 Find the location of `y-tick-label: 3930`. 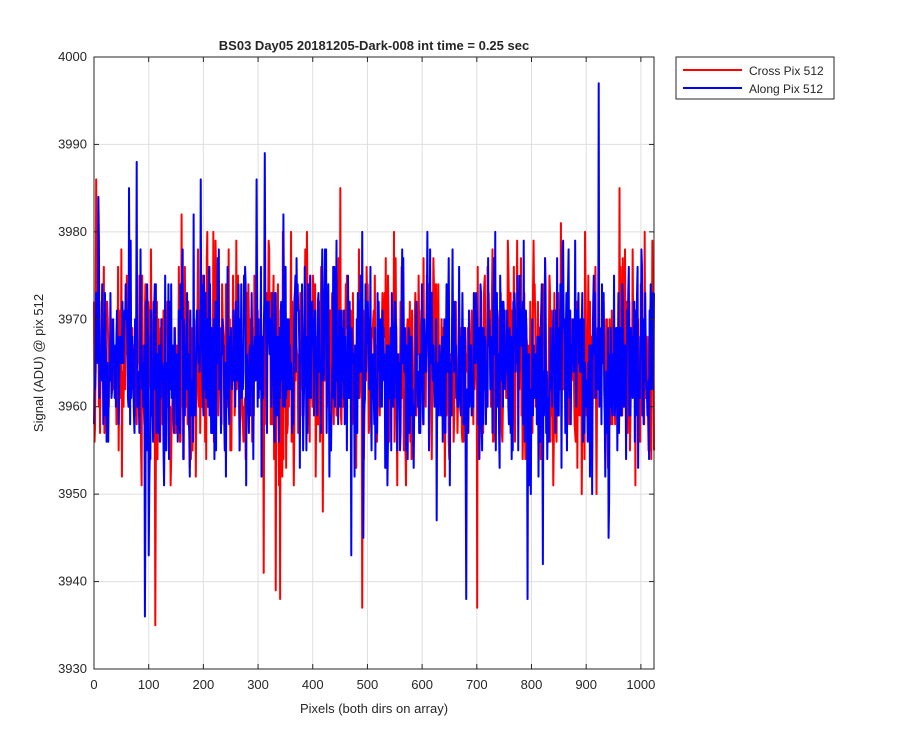

y-tick-label: 3930 is located at coordinates (72, 668).